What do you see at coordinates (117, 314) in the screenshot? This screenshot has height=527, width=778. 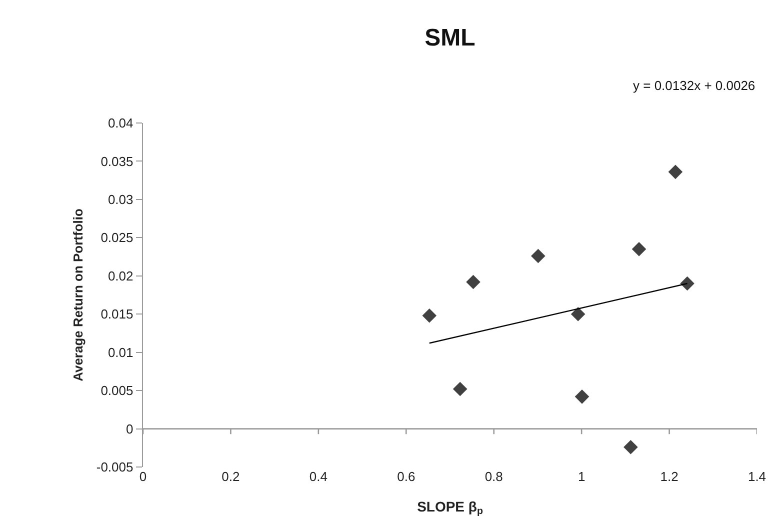 I see `y-tick-label: 0.015` at bounding box center [117, 314].